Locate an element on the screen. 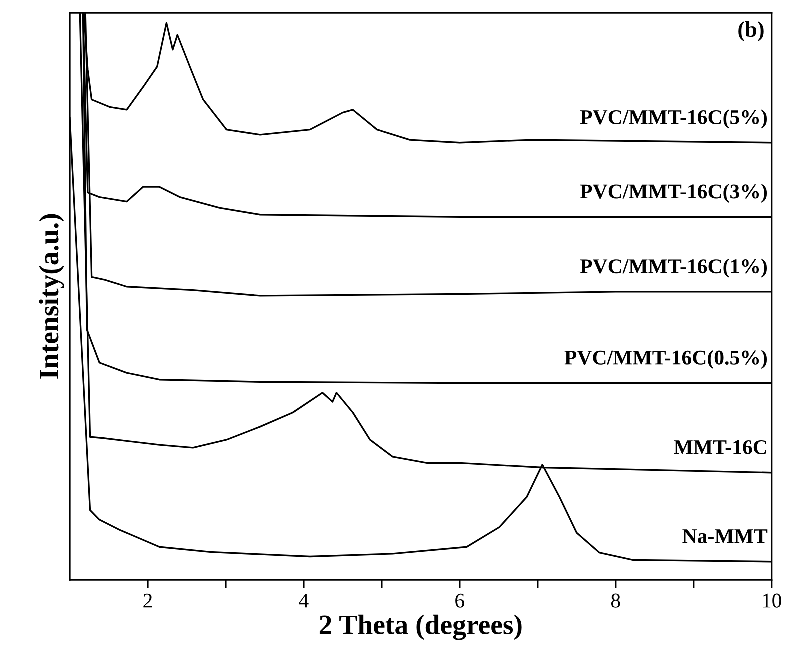 The width and height of the screenshot is (790, 671). series-label: MMT-16C is located at coordinates (720, 447).